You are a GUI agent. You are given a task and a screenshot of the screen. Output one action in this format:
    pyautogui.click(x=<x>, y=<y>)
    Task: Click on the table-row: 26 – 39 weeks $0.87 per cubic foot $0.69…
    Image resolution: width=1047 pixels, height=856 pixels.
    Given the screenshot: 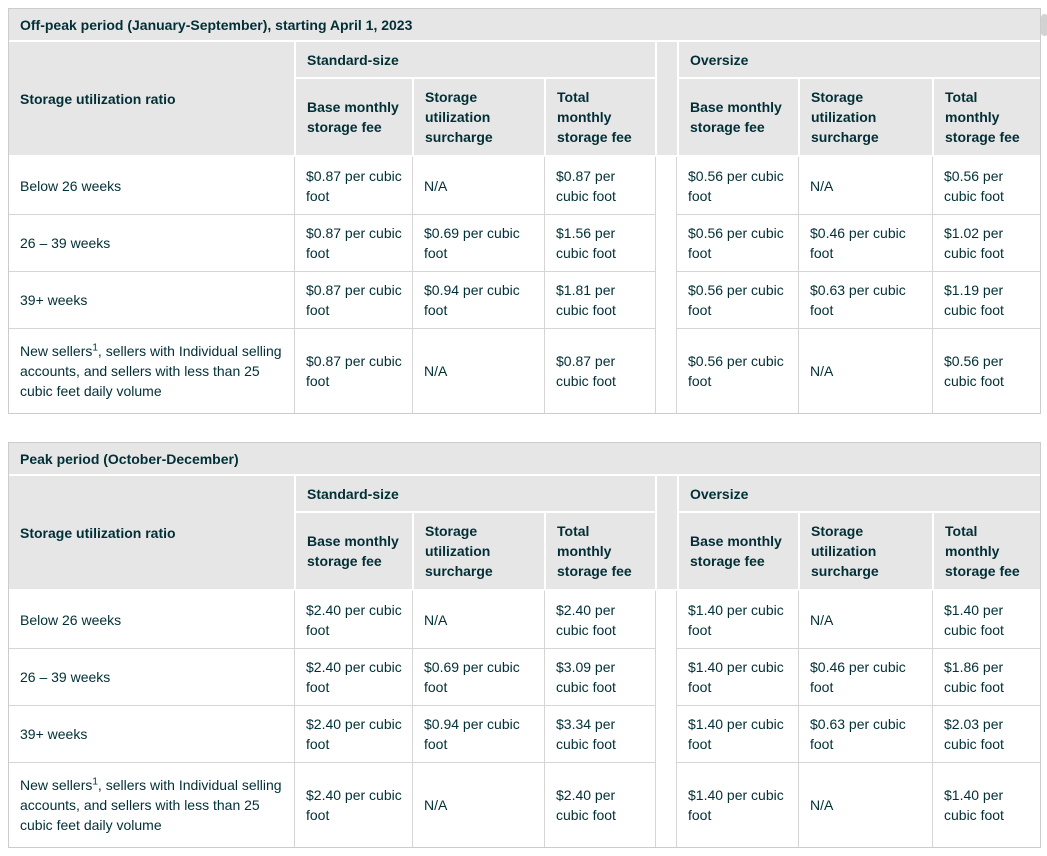 What is the action you would take?
    pyautogui.click(x=524, y=242)
    